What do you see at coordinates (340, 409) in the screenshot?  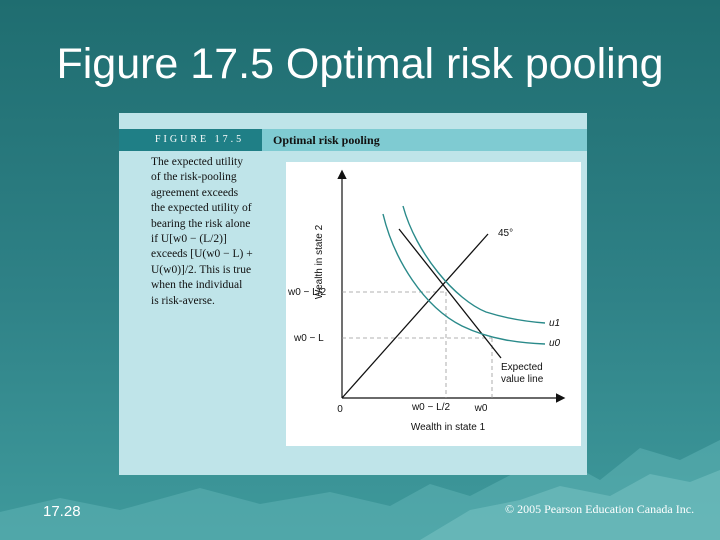 I see `origin-label: 0` at bounding box center [340, 409].